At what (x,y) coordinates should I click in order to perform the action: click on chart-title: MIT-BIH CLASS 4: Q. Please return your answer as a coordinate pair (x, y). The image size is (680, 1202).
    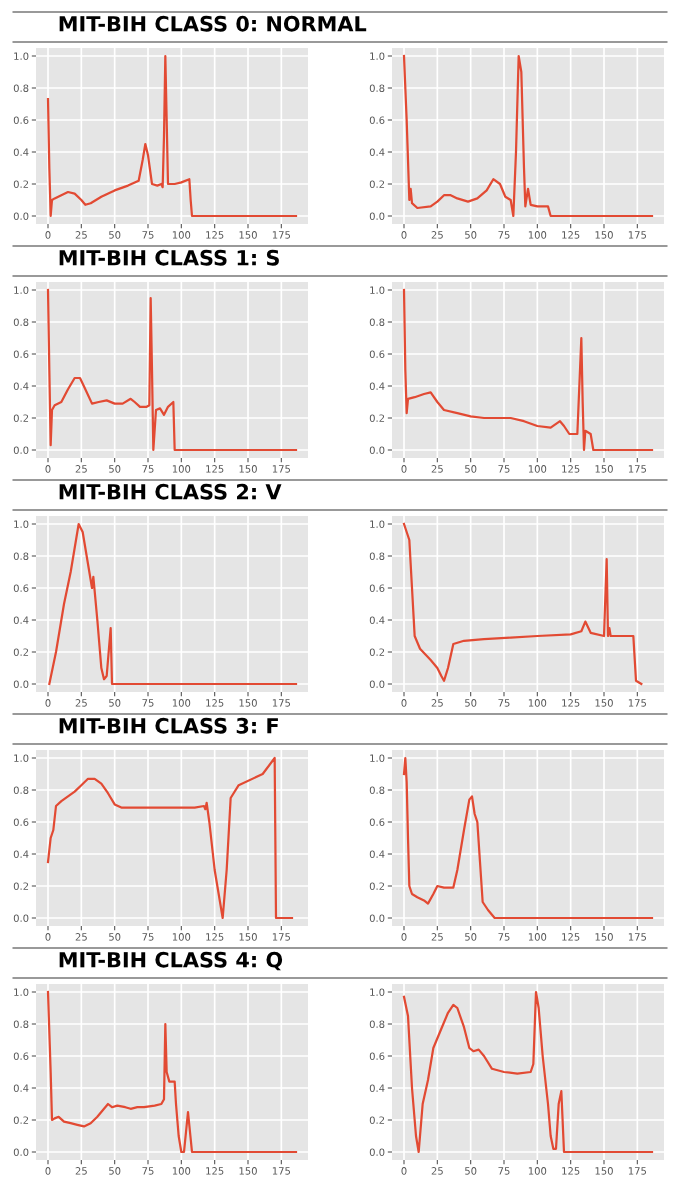
    Looking at the image, I should click on (171, 961).